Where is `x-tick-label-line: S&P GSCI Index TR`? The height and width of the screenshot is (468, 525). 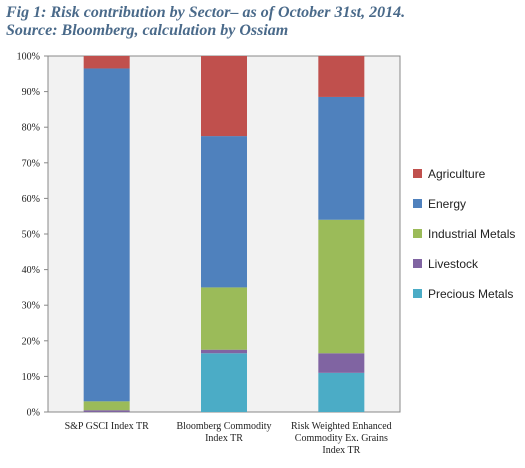
x-tick-label-line: S&P GSCI Index TR is located at coordinates (107, 426).